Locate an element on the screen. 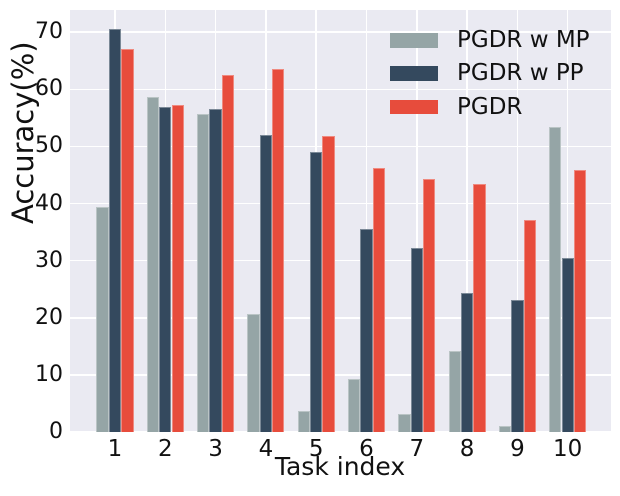 The width and height of the screenshot is (620, 496). y-tick-30: 30 is located at coordinates (49, 260).